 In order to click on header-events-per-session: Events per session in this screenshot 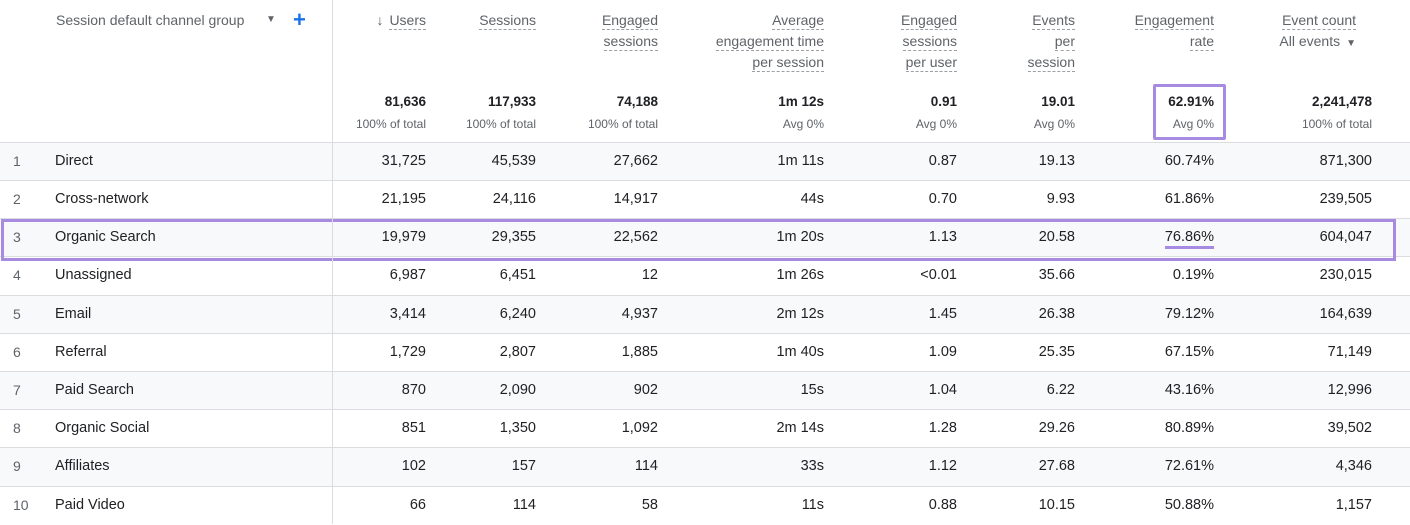, I will do `click(1051, 42)`.